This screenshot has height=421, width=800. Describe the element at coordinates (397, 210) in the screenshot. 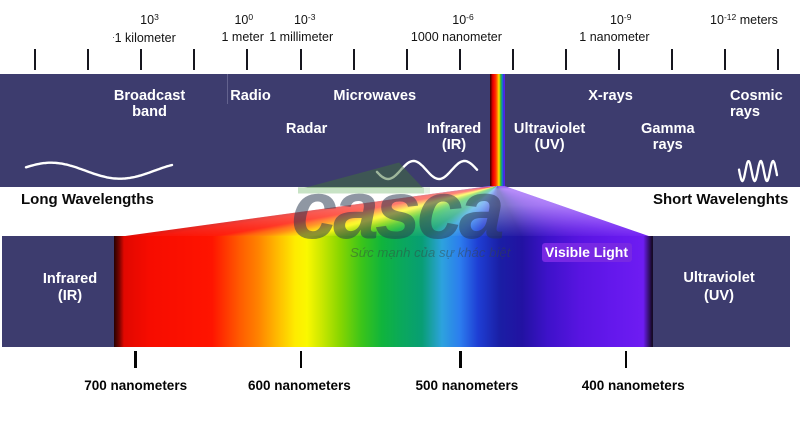

I see `svg-text: casca` at that location.